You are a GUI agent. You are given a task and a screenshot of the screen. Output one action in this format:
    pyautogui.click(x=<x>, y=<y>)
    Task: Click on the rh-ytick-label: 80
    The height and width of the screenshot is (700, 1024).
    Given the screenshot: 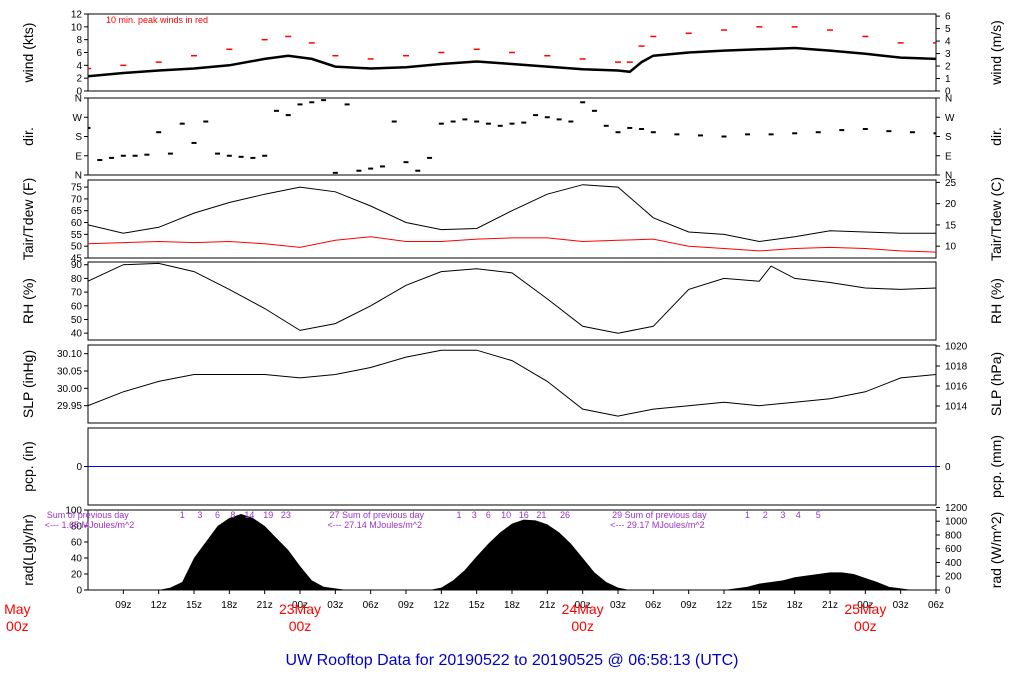 What is the action you would take?
    pyautogui.click(x=77, y=279)
    